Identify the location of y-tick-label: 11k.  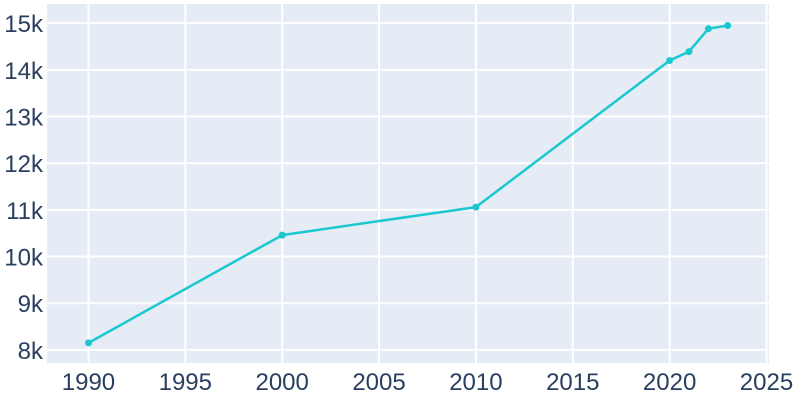
(25, 211).